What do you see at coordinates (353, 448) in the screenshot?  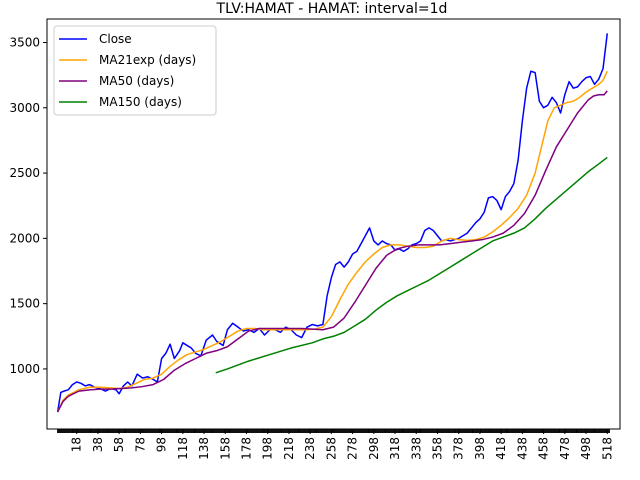 I see `x-tick-label-13: 278` at bounding box center [353, 448].